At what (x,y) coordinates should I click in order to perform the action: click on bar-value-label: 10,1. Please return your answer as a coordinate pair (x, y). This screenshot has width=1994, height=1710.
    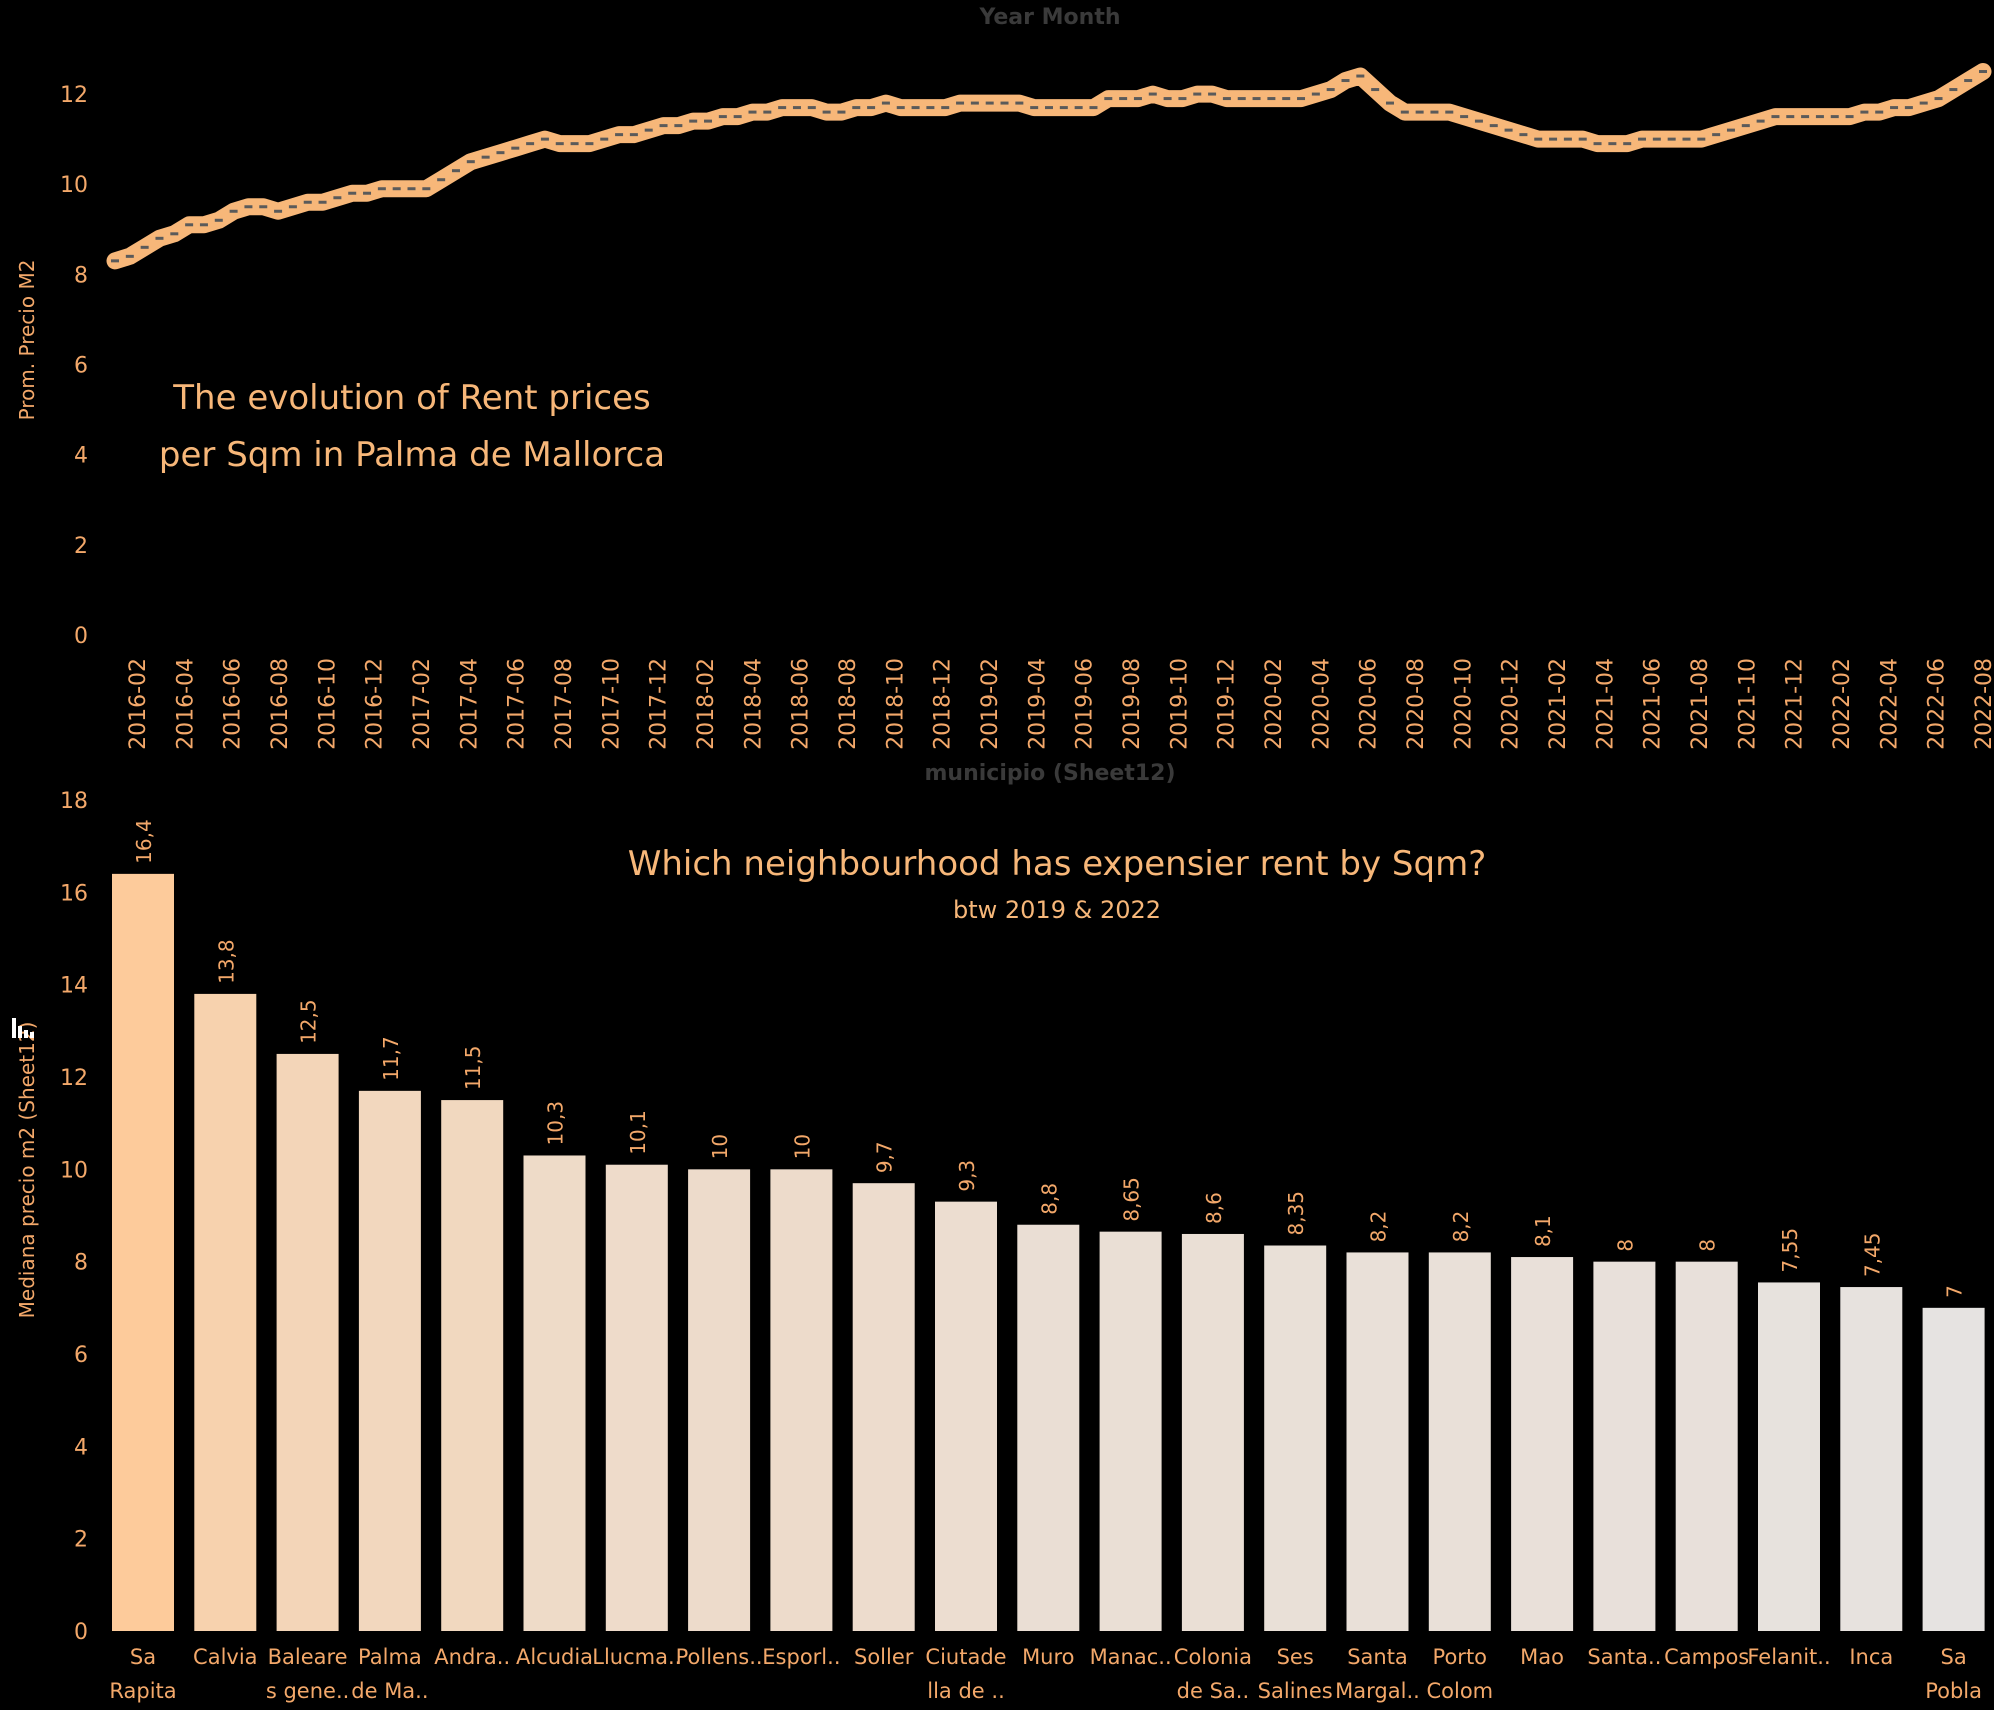
    Looking at the image, I should click on (638, 1132).